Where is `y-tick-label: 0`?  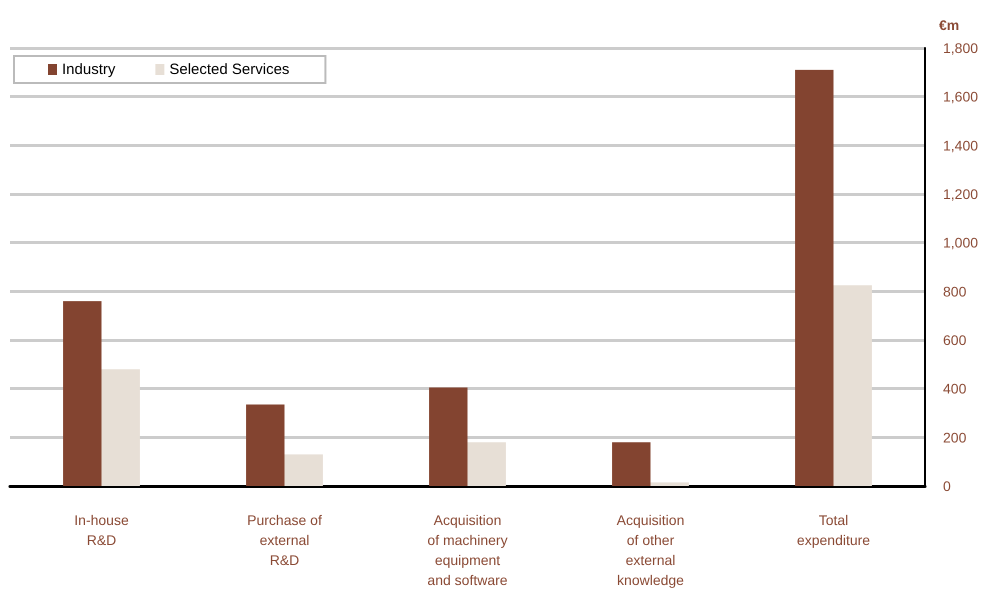
y-tick-label: 0 is located at coordinates (947, 486).